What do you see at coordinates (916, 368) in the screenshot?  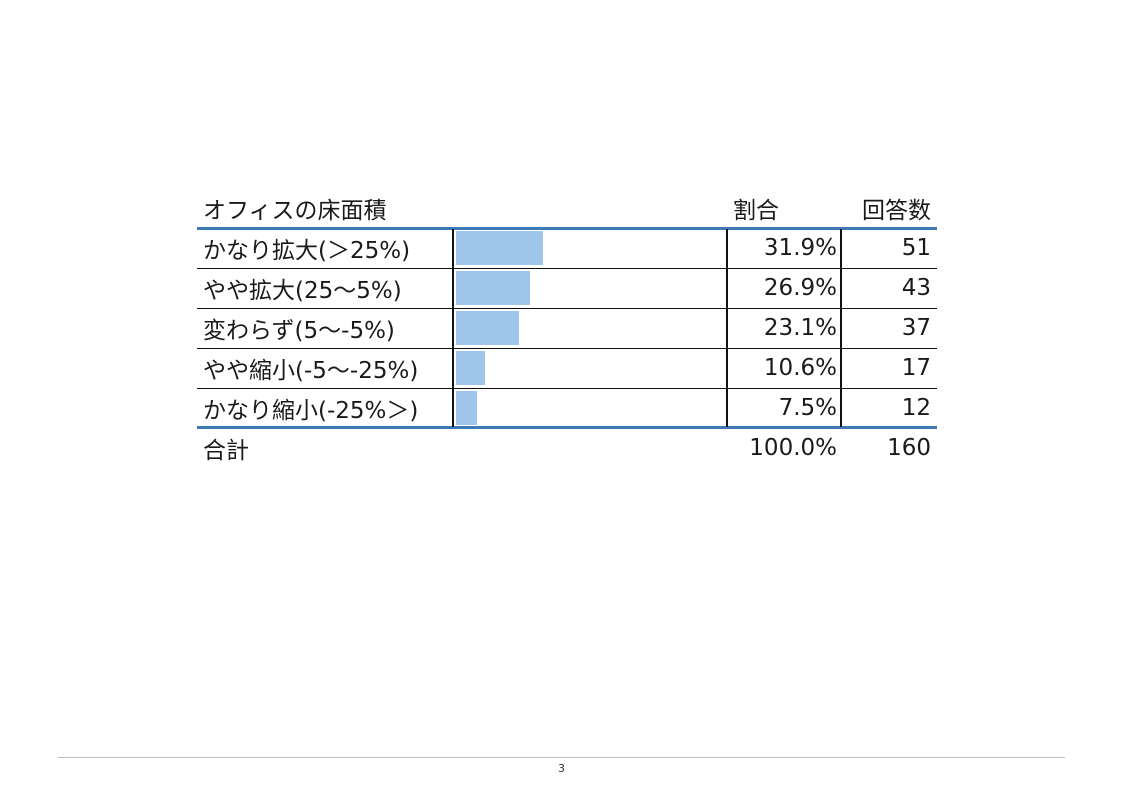 I see `row-count: 17` at bounding box center [916, 368].